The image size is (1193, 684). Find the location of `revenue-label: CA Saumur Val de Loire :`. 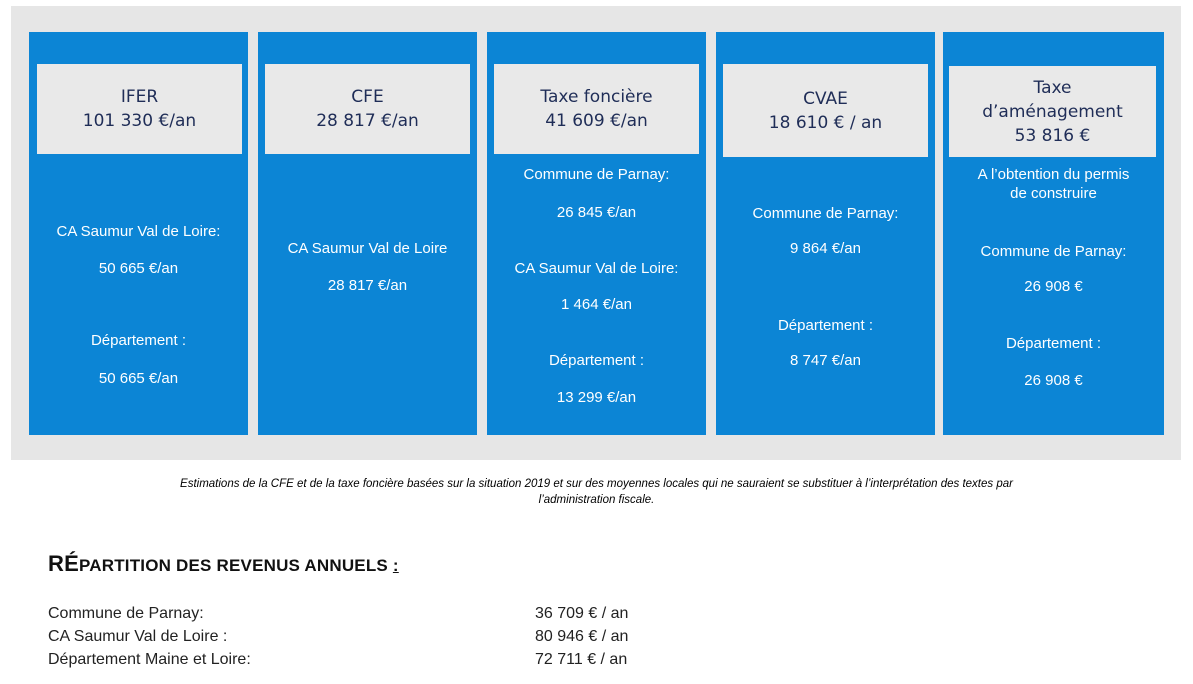

revenue-label: CA Saumur Val de Loire : is located at coordinates (138, 636).